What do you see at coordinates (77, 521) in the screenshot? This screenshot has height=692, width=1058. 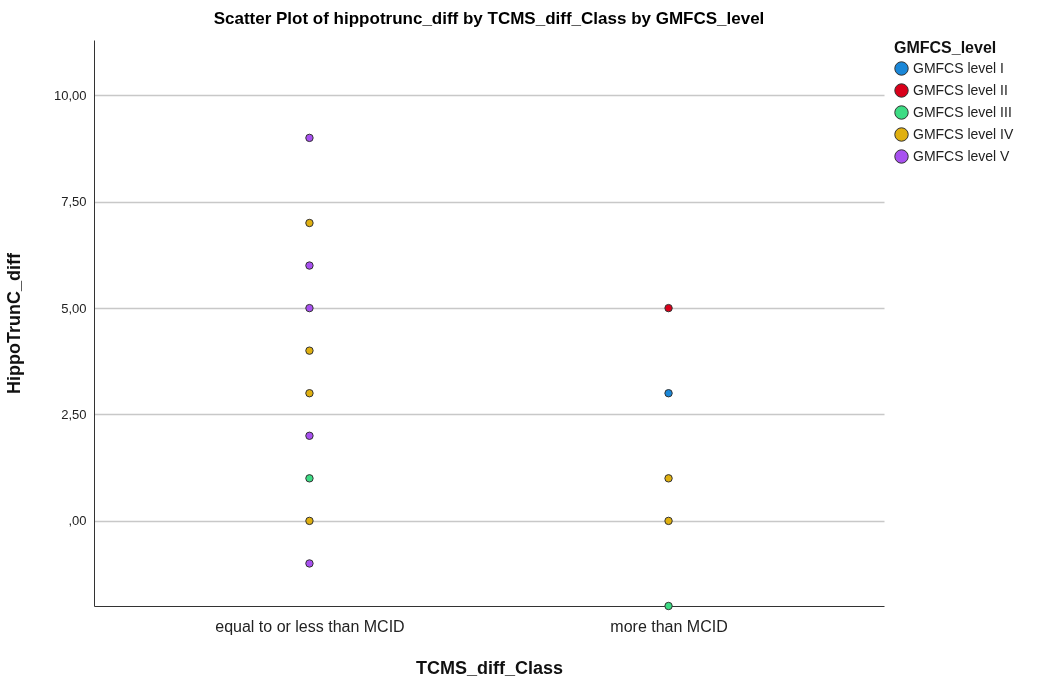 I see `y-tick-label: ,00` at bounding box center [77, 521].